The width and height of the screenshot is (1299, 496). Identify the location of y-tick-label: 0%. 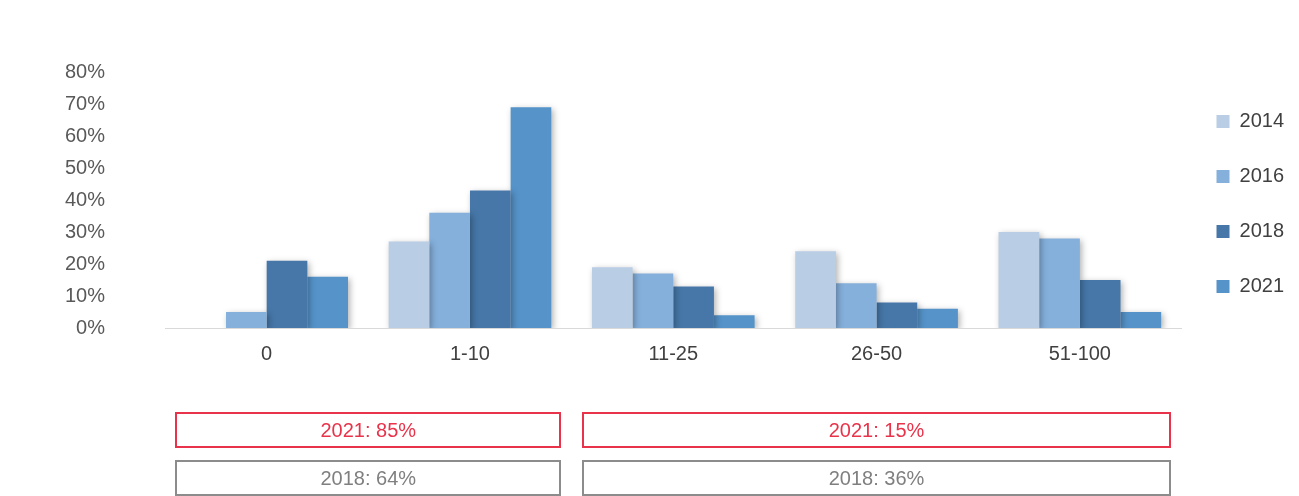
(91, 326).